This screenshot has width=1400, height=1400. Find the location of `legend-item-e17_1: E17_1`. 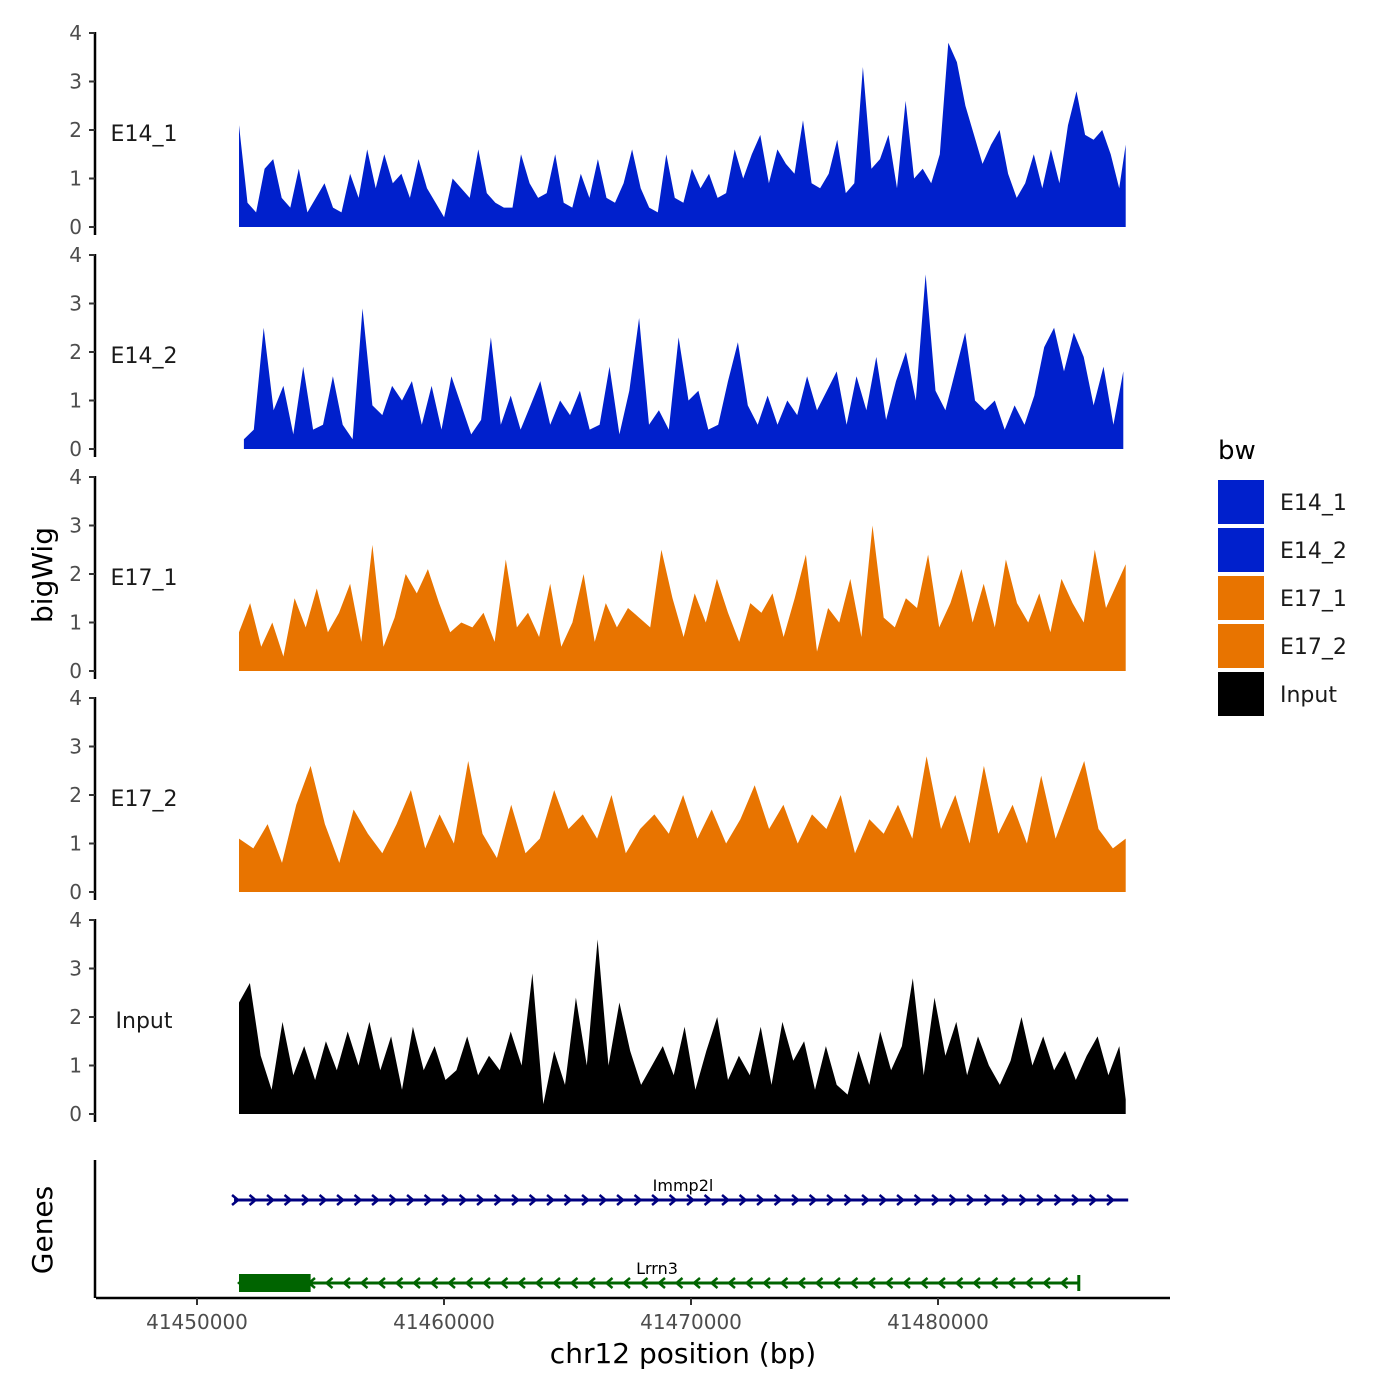

legend-item-e17_1: E17_1 is located at coordinates (1282, 598).